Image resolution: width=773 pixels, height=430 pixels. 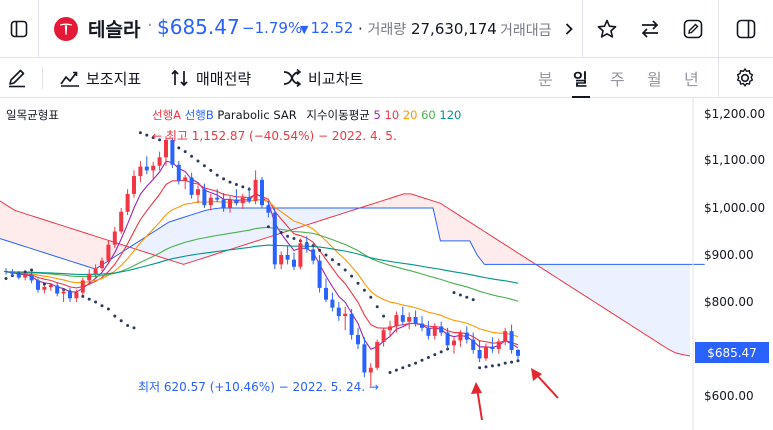 I want to click on period-day-tab: 일, so click(x=580, y=79).